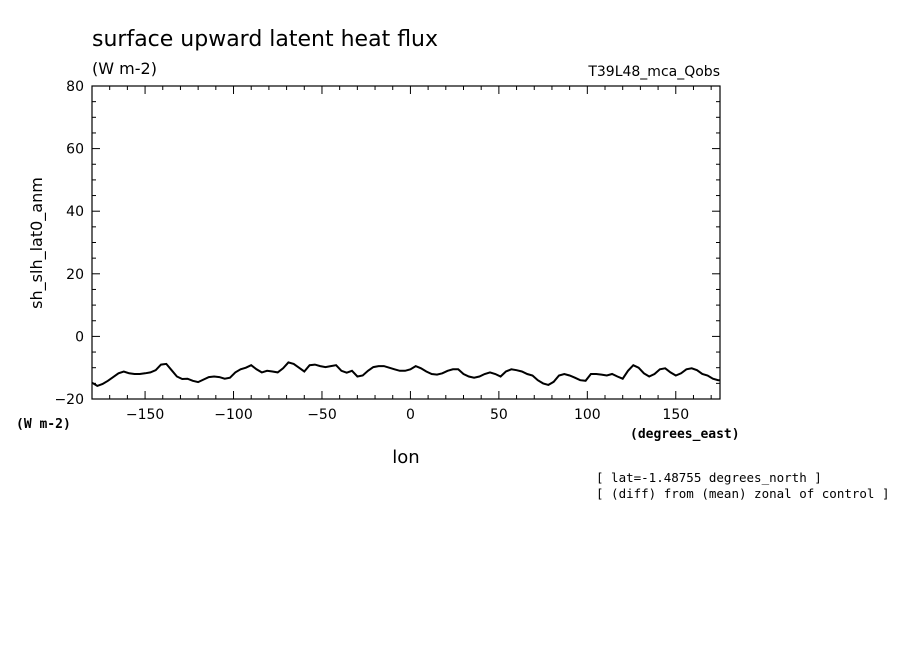 This screenshot has width=904, height=654. Describe the element at coordinates (743, 493) in the screenshot. I see `diff-note: [ (diff) from (mean) zonal of control ]` at that location.